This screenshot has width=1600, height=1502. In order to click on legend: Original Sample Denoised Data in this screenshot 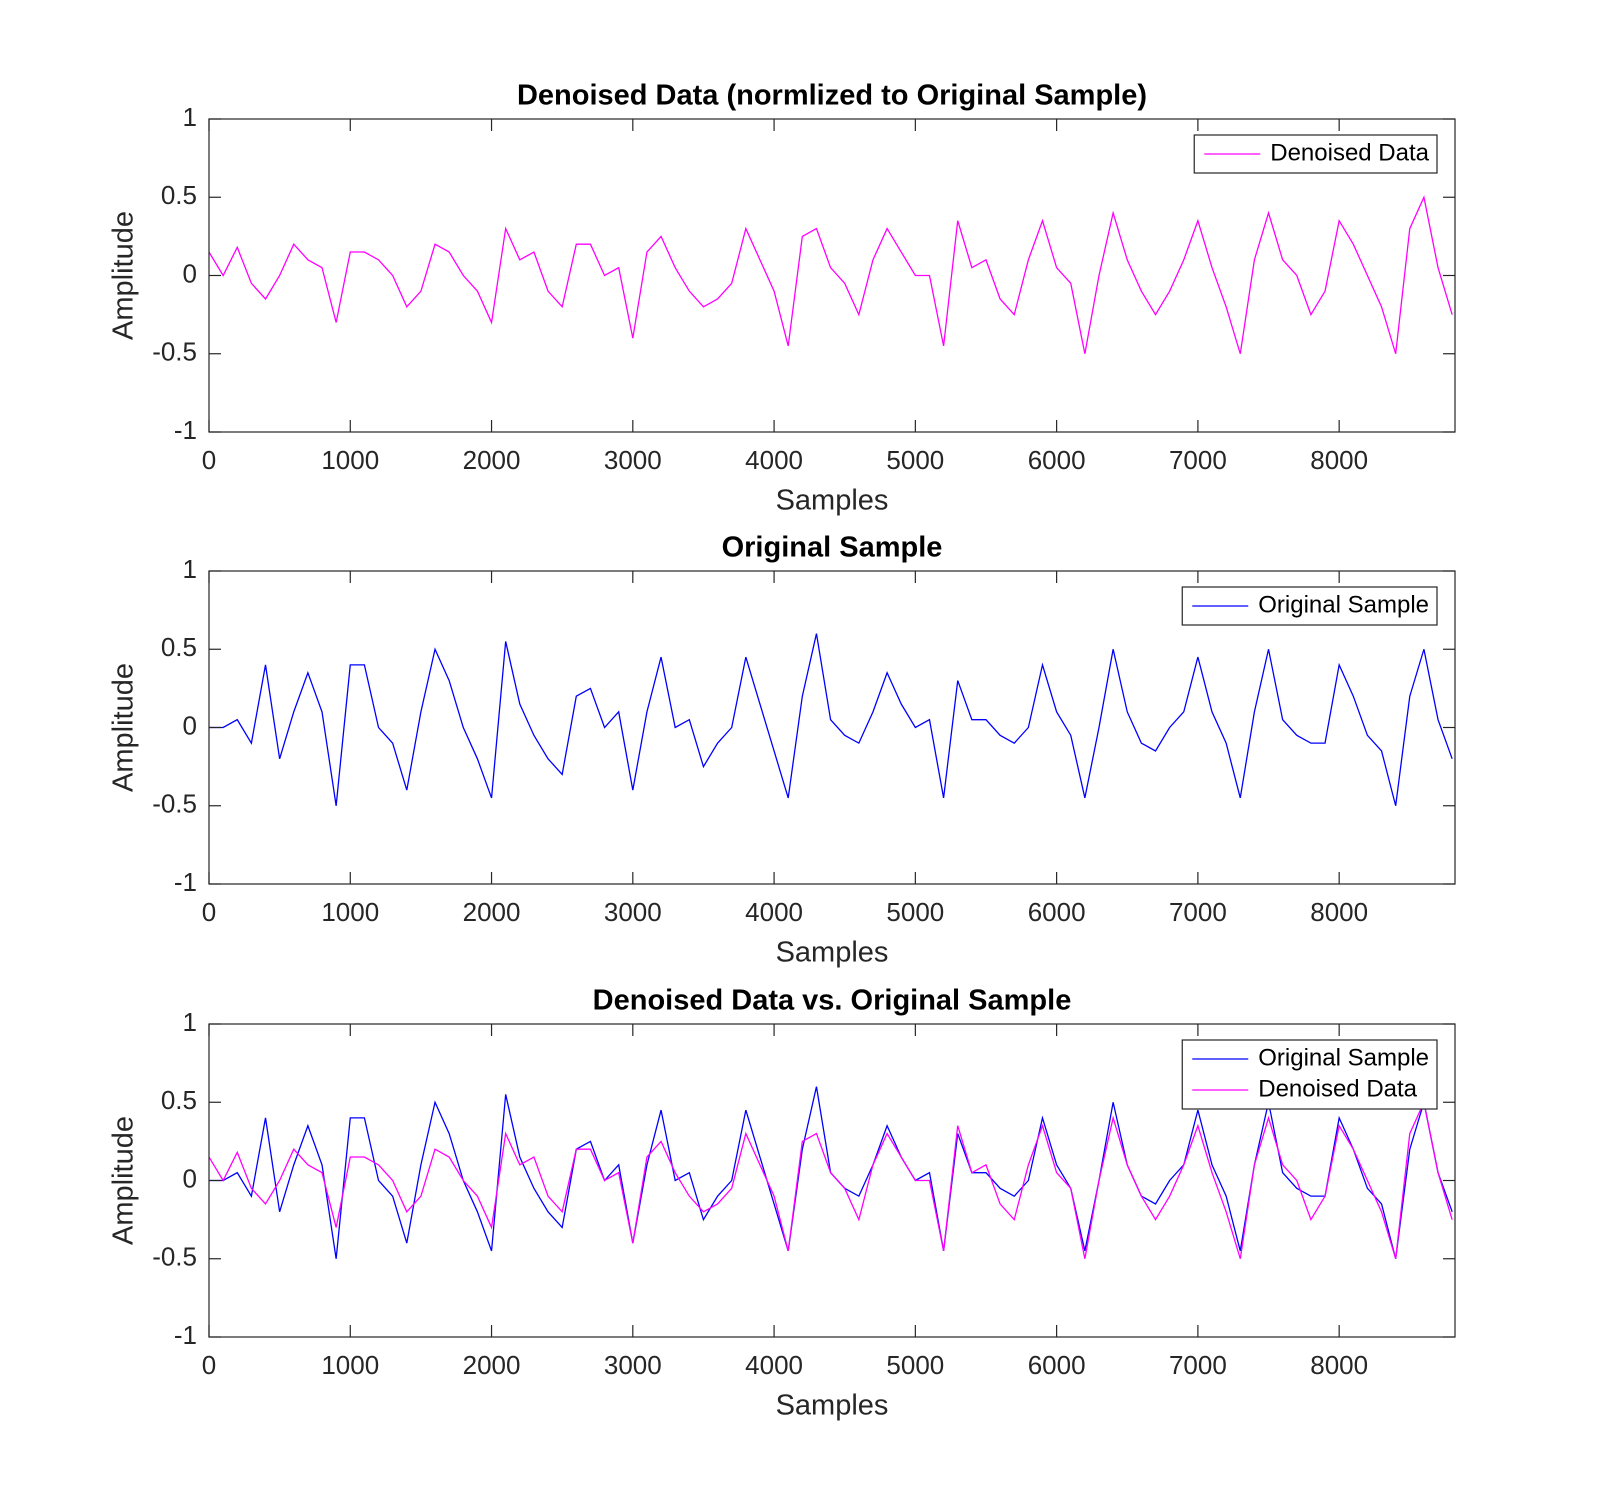, I will do `click(1309, 1074)`.